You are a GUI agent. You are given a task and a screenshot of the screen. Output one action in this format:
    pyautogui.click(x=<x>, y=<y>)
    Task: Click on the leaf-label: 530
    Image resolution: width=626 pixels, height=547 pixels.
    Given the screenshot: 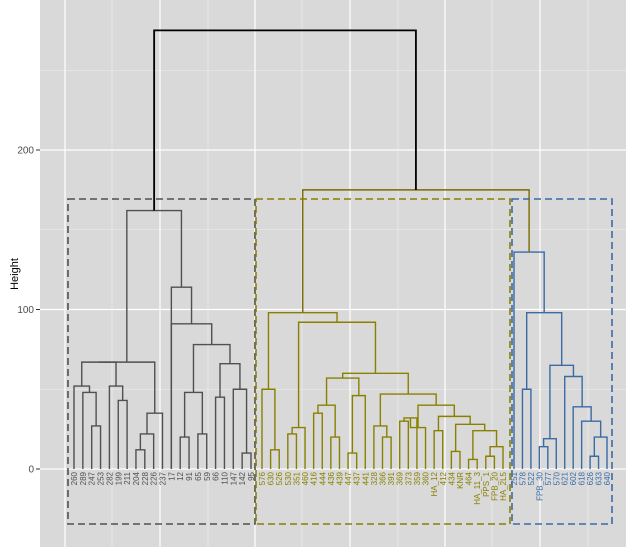 What is the action you would take?
    pyautogui.click(x=288, y=478)
    